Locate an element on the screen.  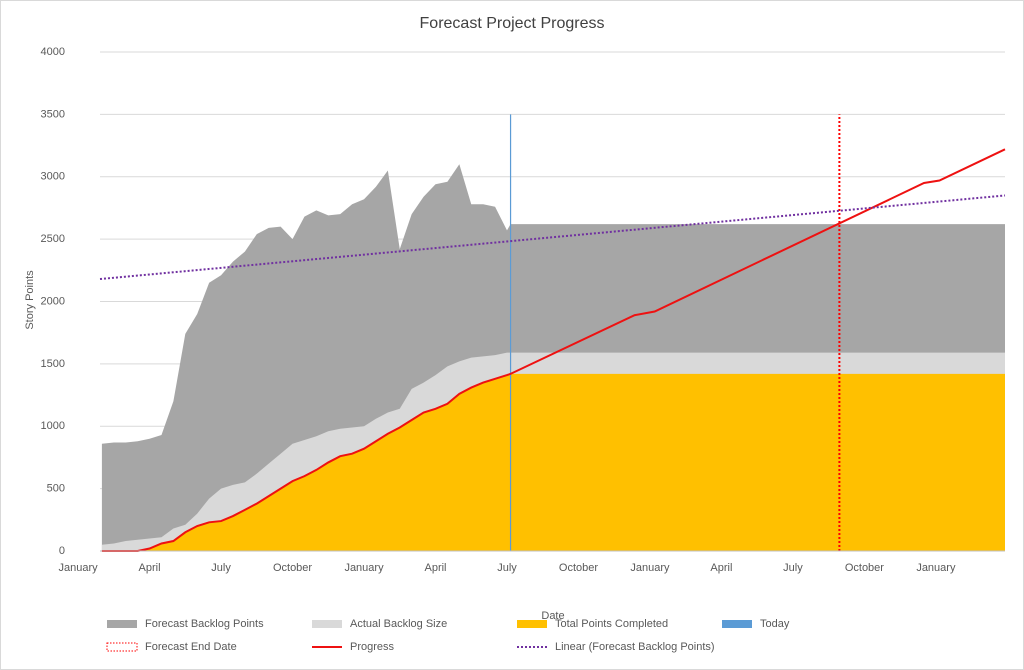
y-tick-label: 4000 is located at coordinates (53, 52).